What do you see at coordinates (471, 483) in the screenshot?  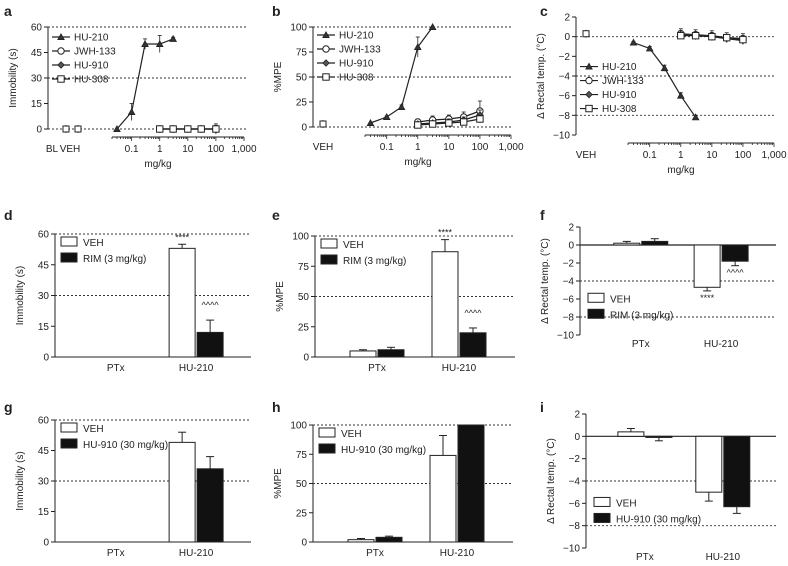 I see `bar-HU-910 (30 mg/kg)-HU-210` at bounding box center [471, 483].